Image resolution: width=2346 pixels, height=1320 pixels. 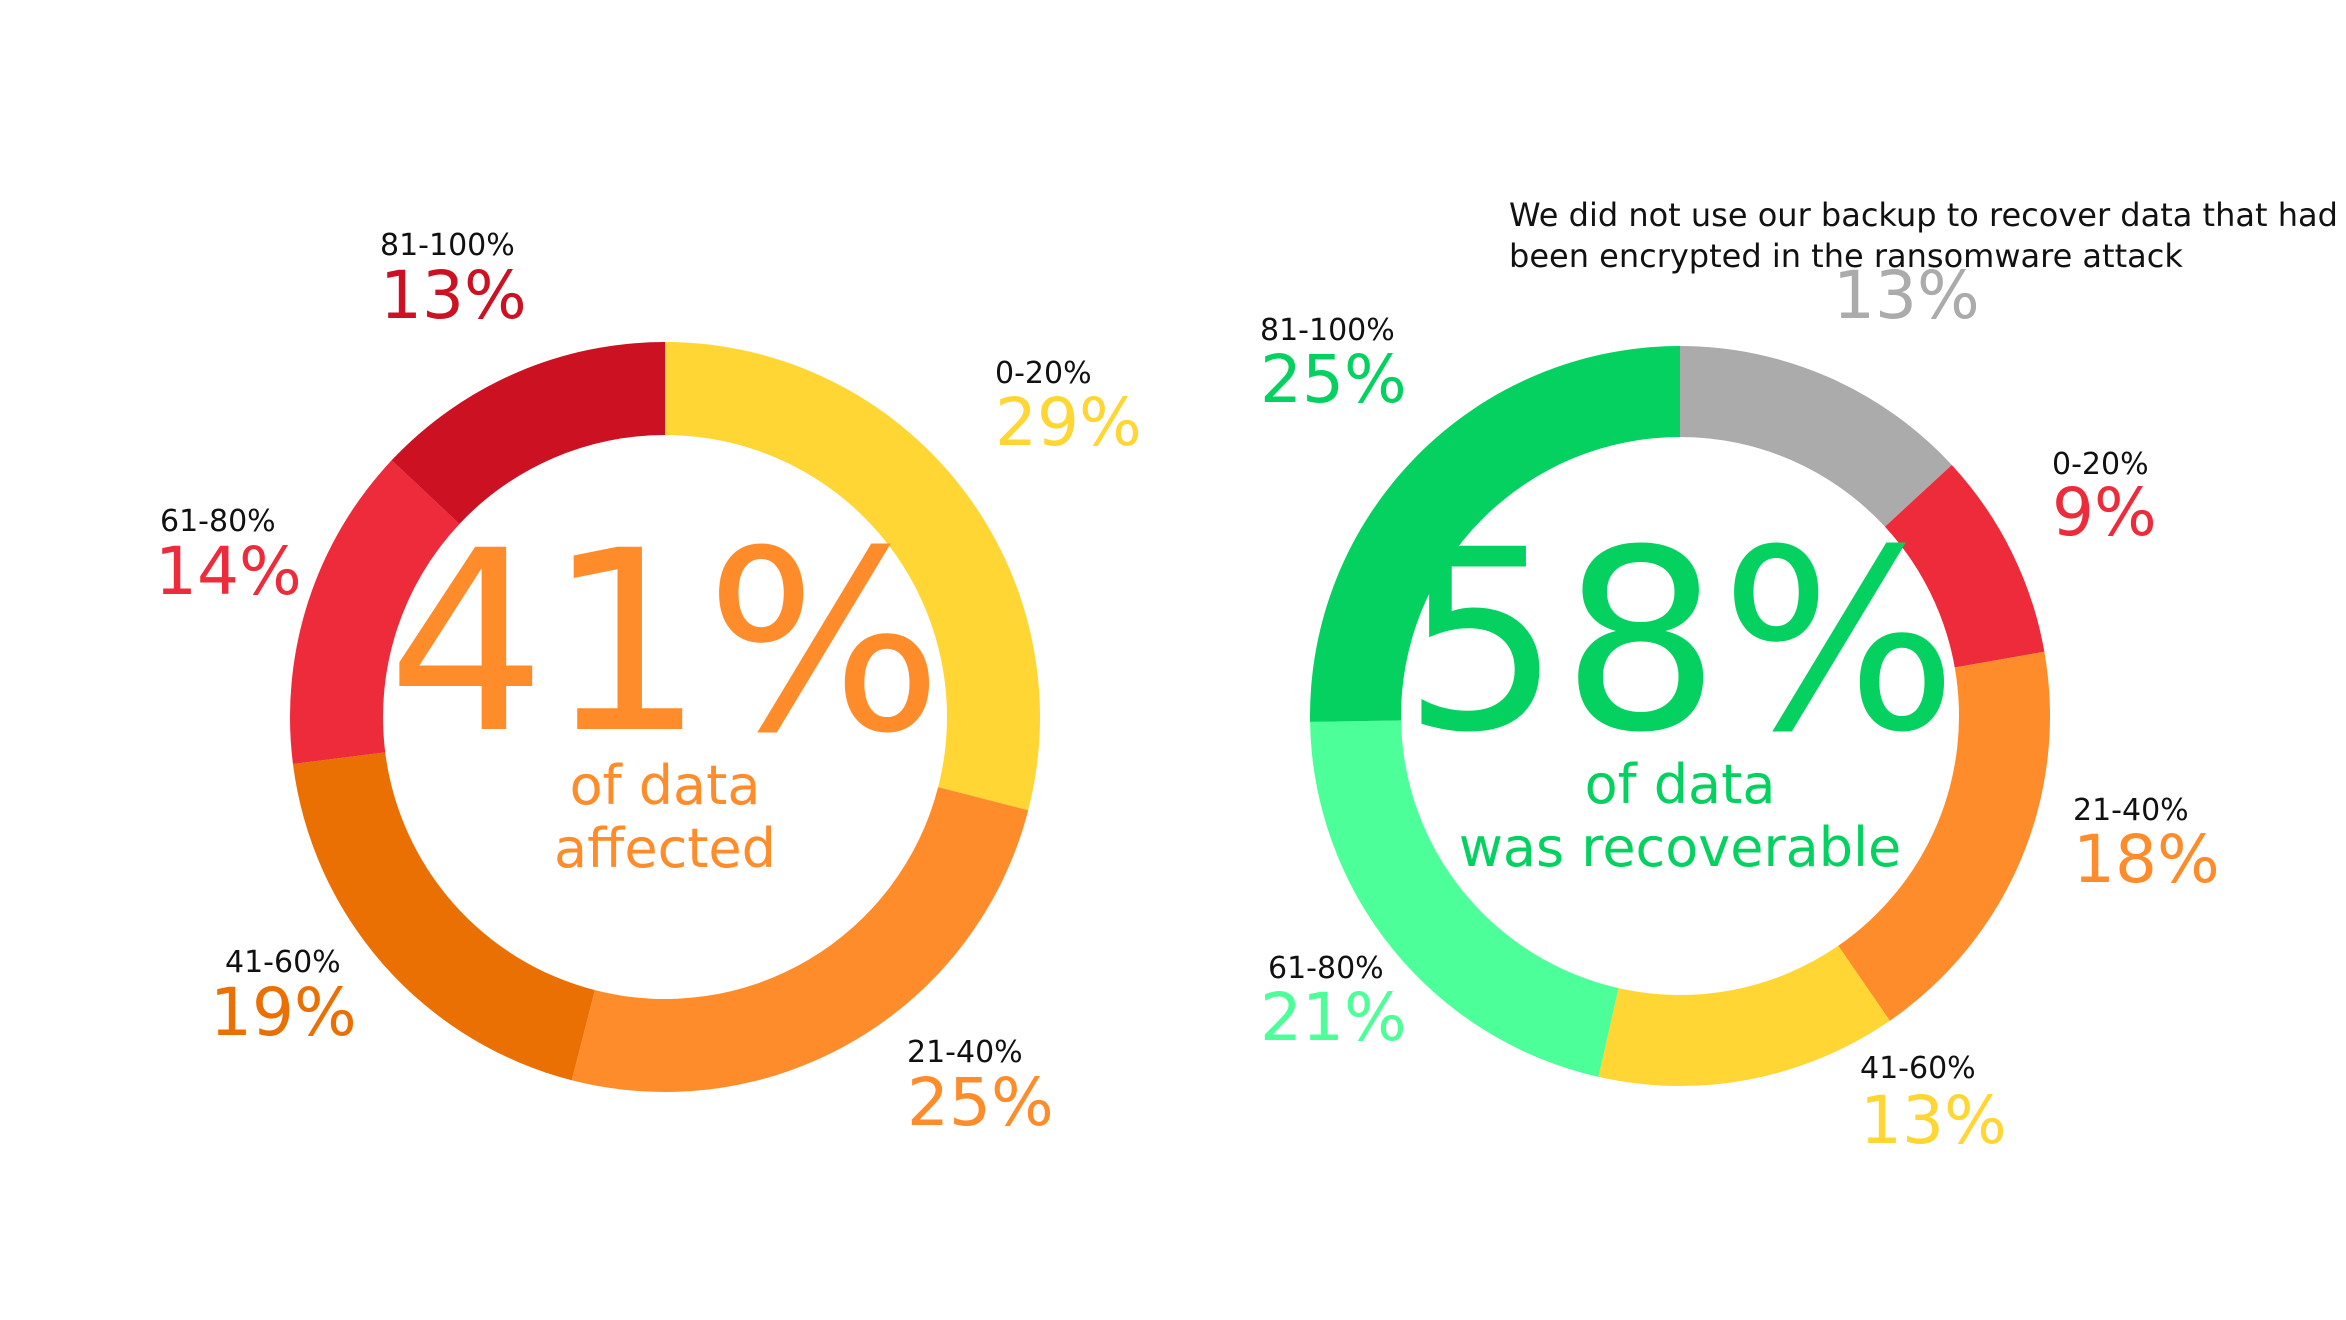 What do you see at coordinates (665, 642) in the screenshot?
I see `center-value: 41%` at bounding box center [665, 642].